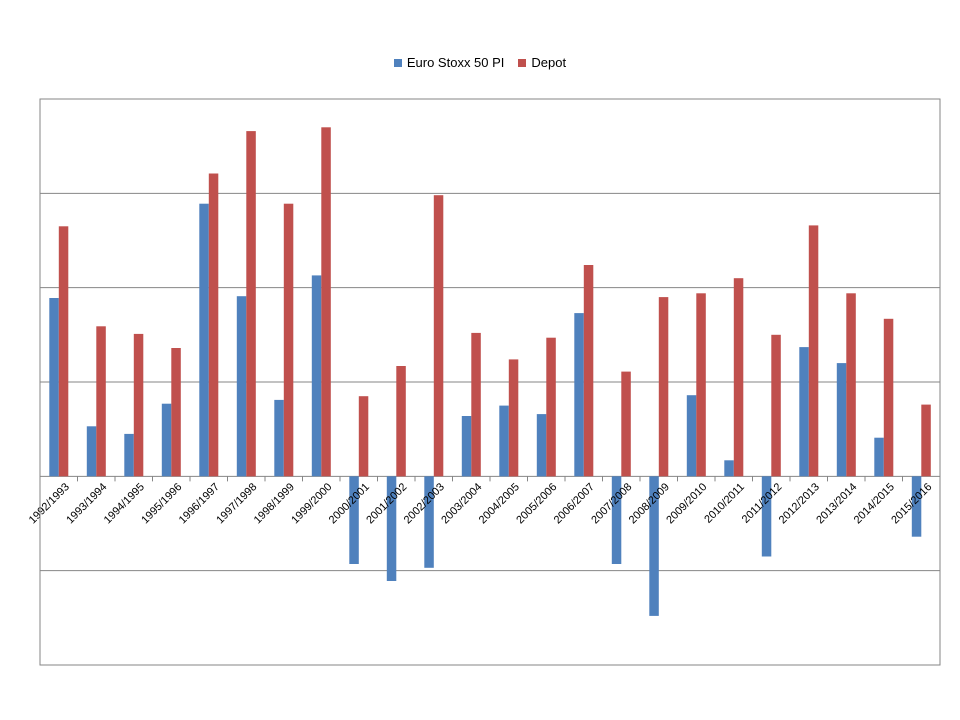  I want to click on legend: Euro Stoxx 50 PI Depot, so click(480, 62).